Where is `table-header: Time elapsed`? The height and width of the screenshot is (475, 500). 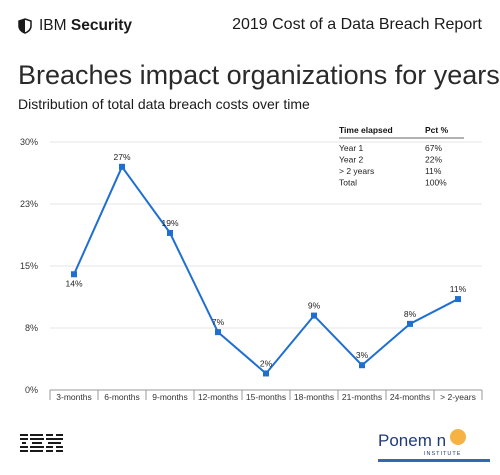 table-header: Time elapsed is located at coordinates (366, 130).